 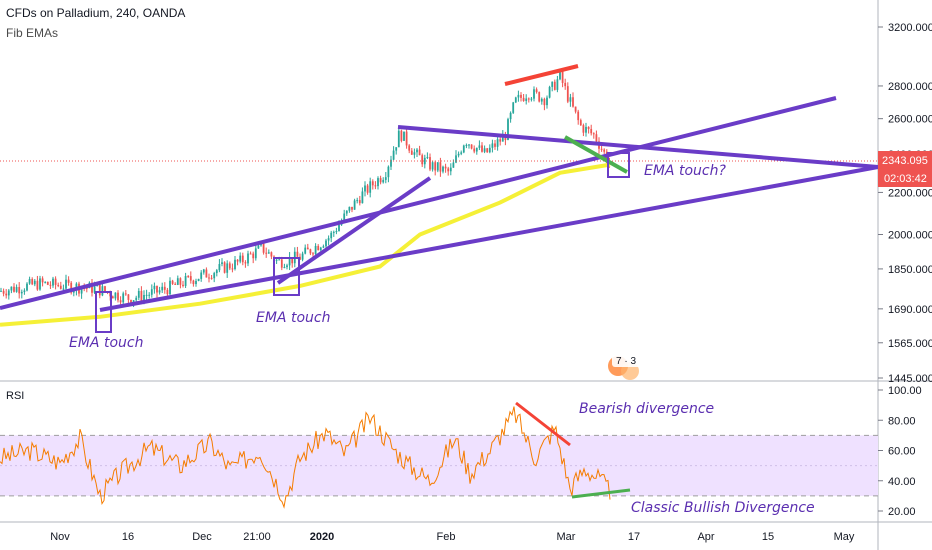 What do you see at coordinates (32, 33) in the screenshot?
I see `indicator-label: Fib EMAs` at bounding box center [32, 33].